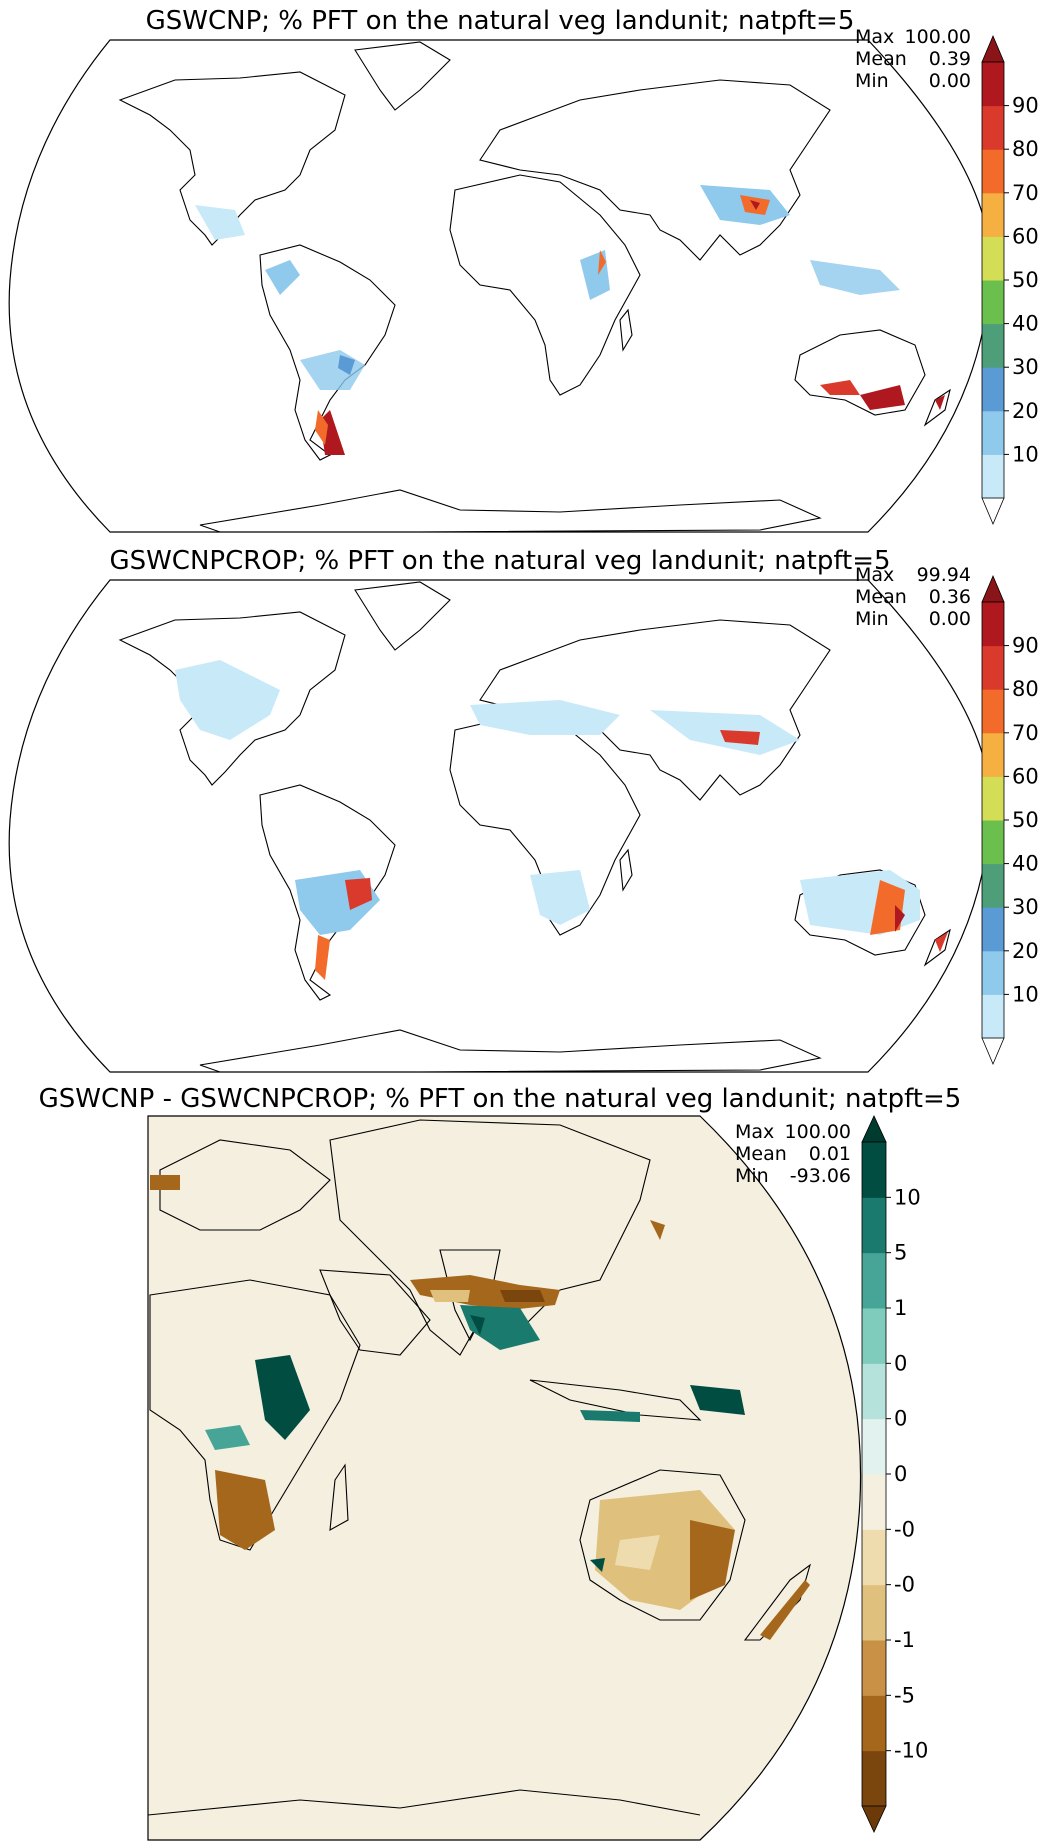  What do you see at coordinates (900, 1253) in the screenshot?
I see `colorbar-tick-label: 5` at bounding box center [900, 1253].